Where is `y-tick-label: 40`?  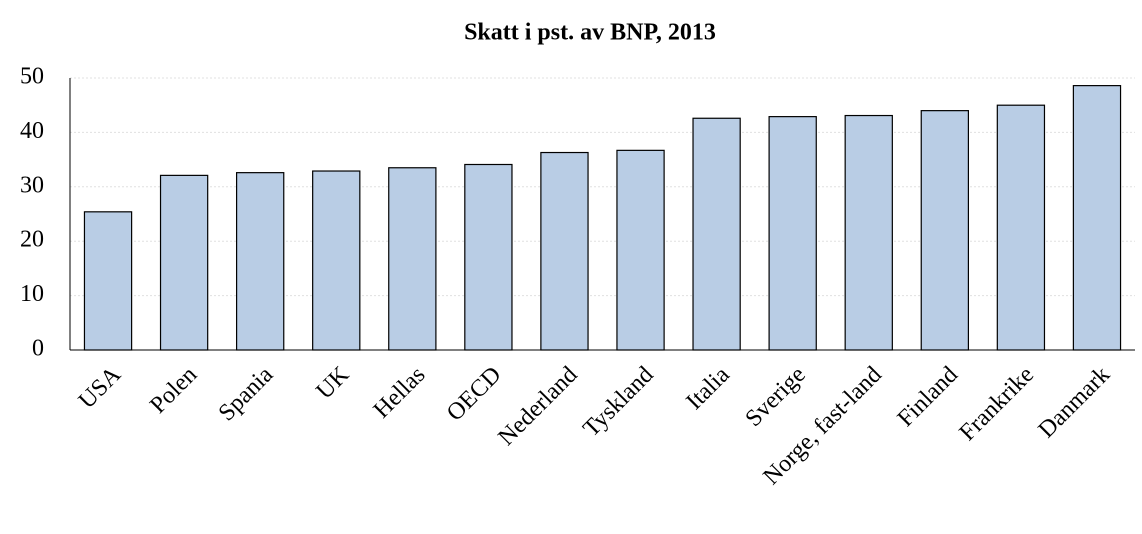 y-tick-label: 40 is located at coordinates (32, 131).